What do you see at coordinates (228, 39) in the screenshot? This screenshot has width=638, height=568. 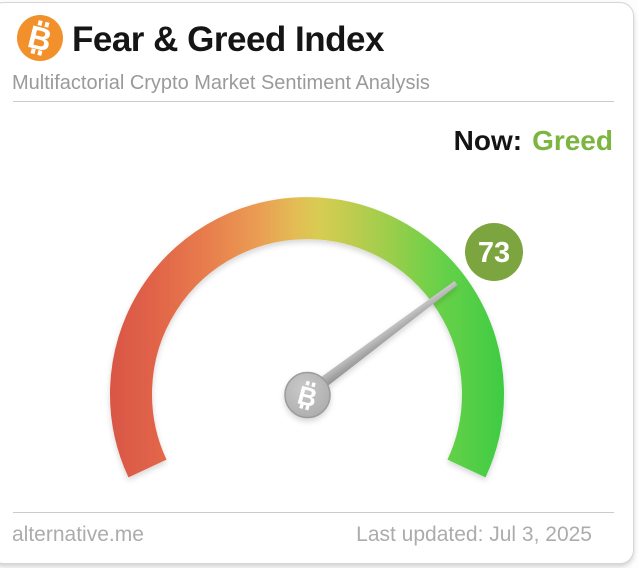 I see `page-title: Fear & Greed Index` at bounding box center [228, 39].